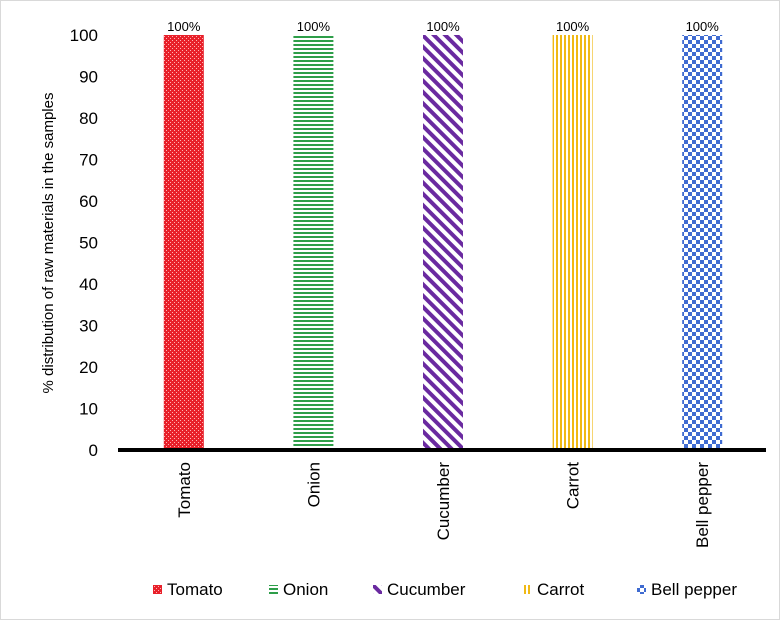 Image resolution: width=780 pixels, height=625 pixels. Describe the element at coordinates (702, 242) in the screenshot. I see `bar-bell-pepper` at that location.